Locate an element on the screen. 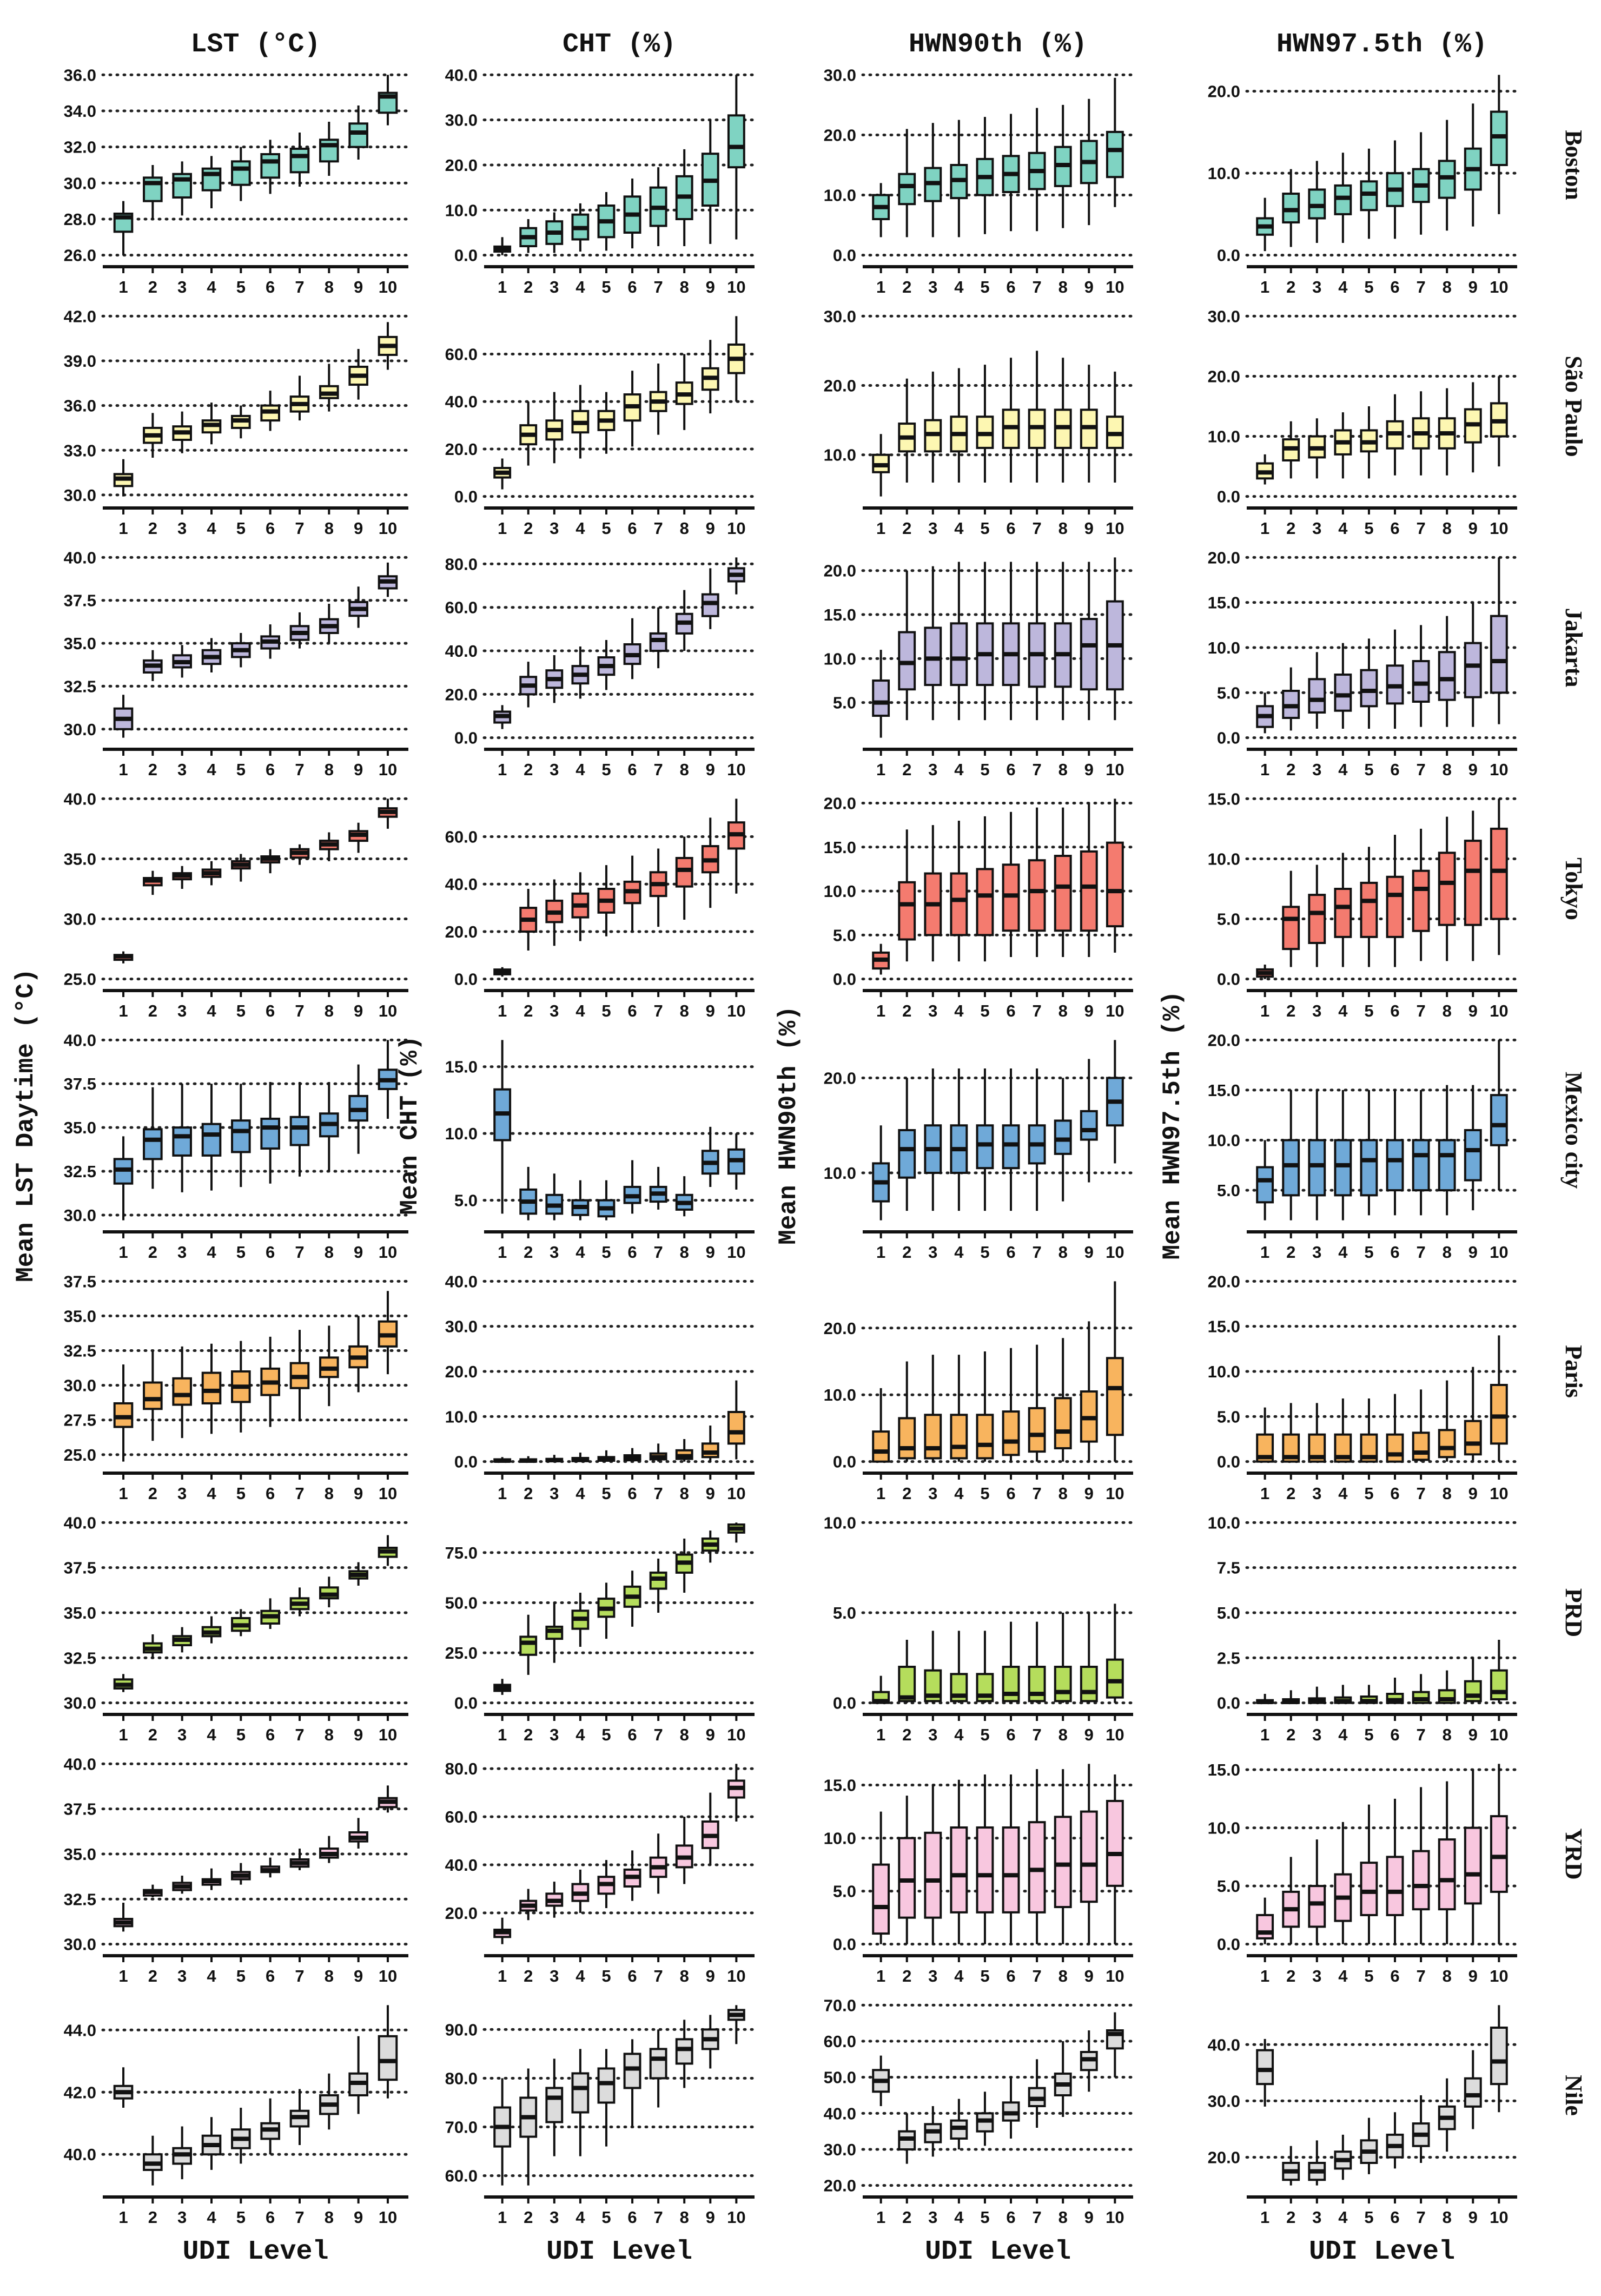  y-tick-label: 75.0 is located at coordinates (461, 1552).